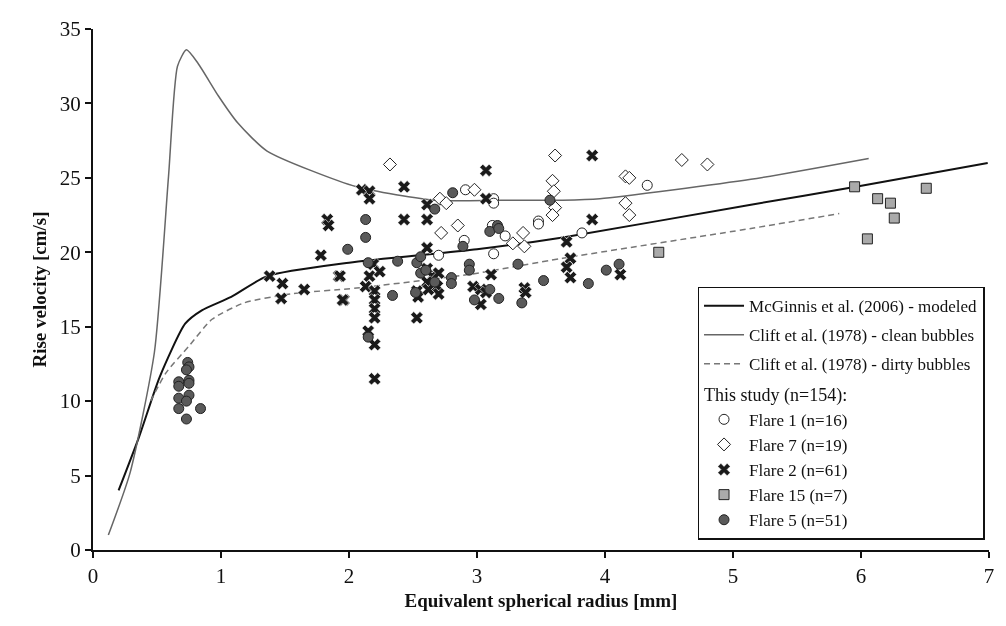  What do you see at coordinates (861, 576) in the screenshot?
I see `x-tick-label: 6` at bounding box center [861, 576].